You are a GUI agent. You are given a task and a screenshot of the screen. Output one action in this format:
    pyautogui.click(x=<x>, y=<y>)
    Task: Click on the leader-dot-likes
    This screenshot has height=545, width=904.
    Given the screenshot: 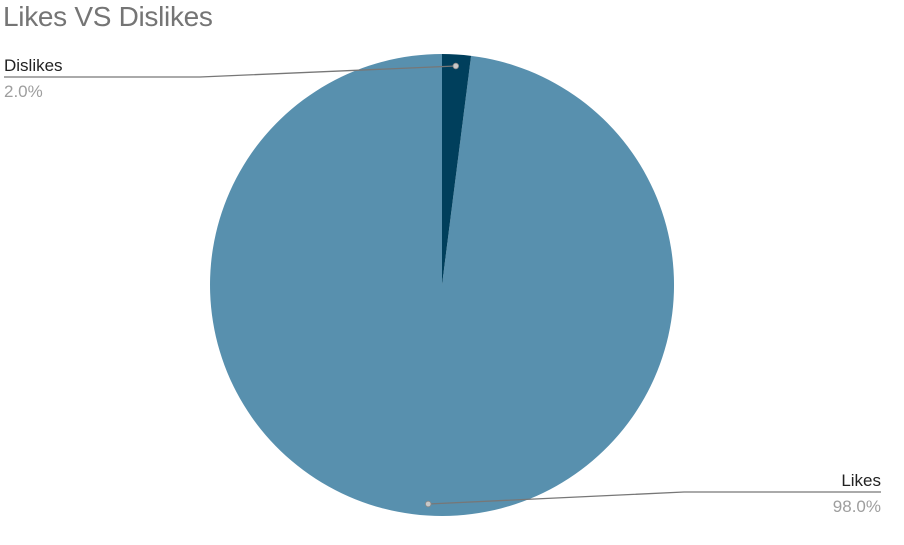 What is the action you would take?
    pyautogui.click(x=428, y=504)
    